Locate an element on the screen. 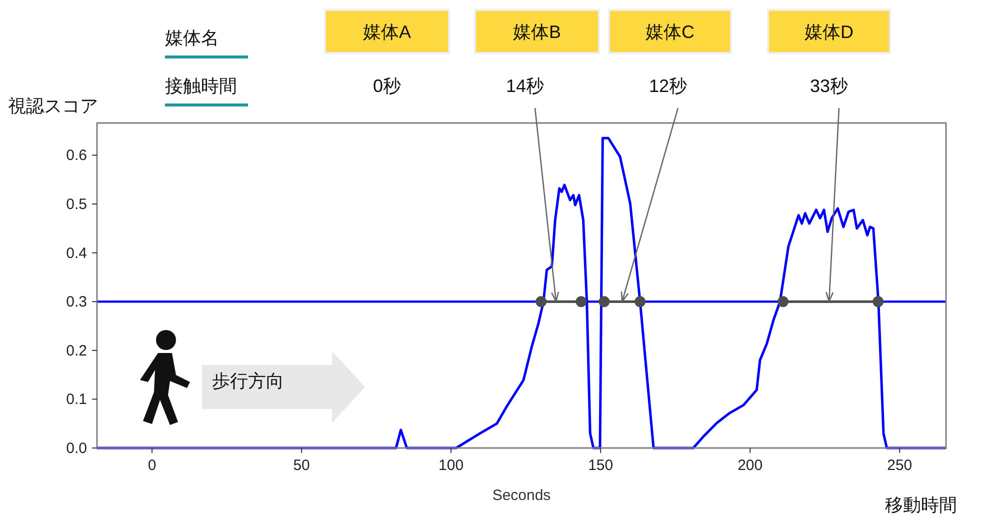 The height and width of the screenshot is (520, 981). text: 媒体A is located at coordinates (387, 32).